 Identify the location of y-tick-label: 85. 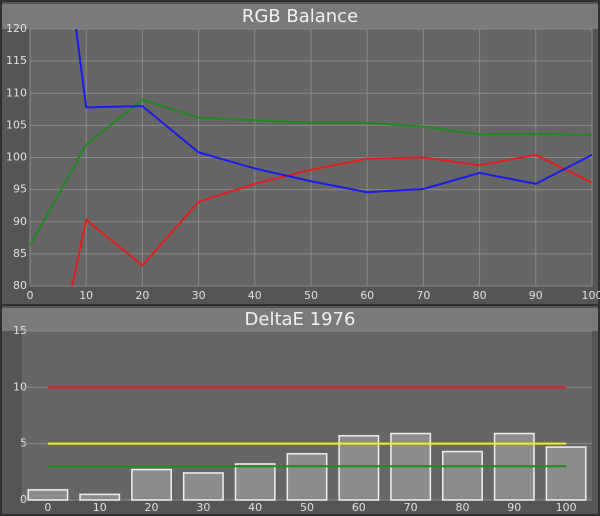
(20, 253).